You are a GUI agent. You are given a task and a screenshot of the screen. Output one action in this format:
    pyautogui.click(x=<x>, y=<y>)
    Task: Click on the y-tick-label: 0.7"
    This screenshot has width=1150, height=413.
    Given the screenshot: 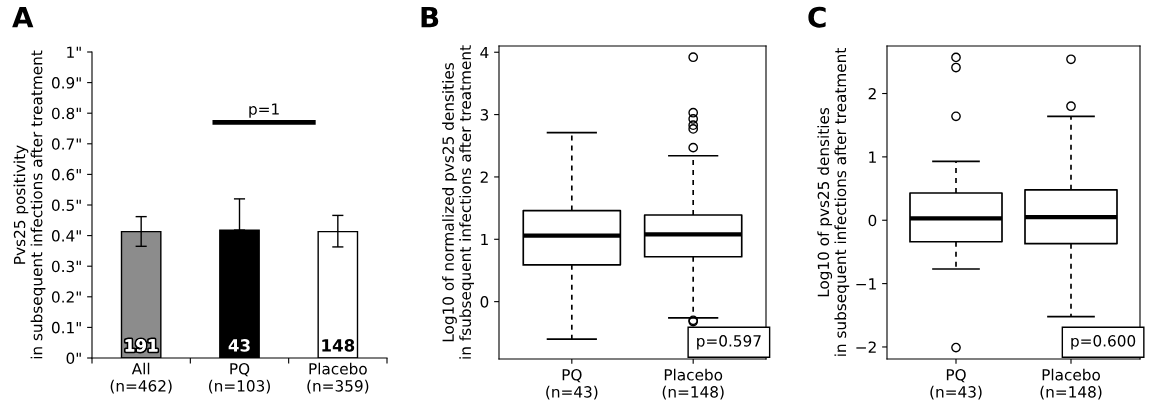 What is the action you would take?
    pyautogui.click(x=66, y=144)
    